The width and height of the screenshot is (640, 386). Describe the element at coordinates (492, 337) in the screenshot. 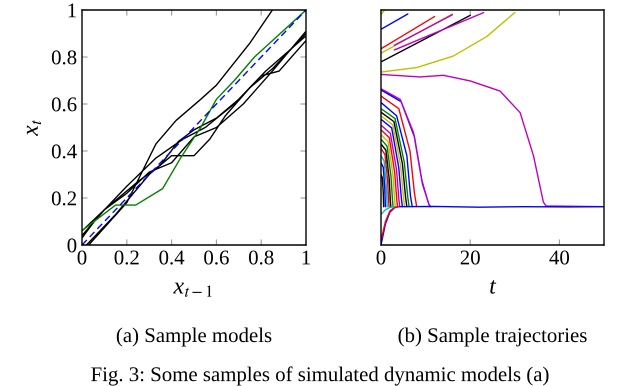

I see `text: (b) Sample trajectories` at that location.